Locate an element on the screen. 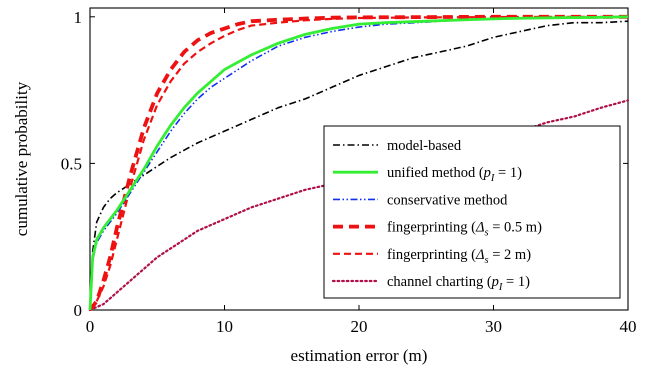  y-tick-label: 0 is located at coordinates (78, 310).